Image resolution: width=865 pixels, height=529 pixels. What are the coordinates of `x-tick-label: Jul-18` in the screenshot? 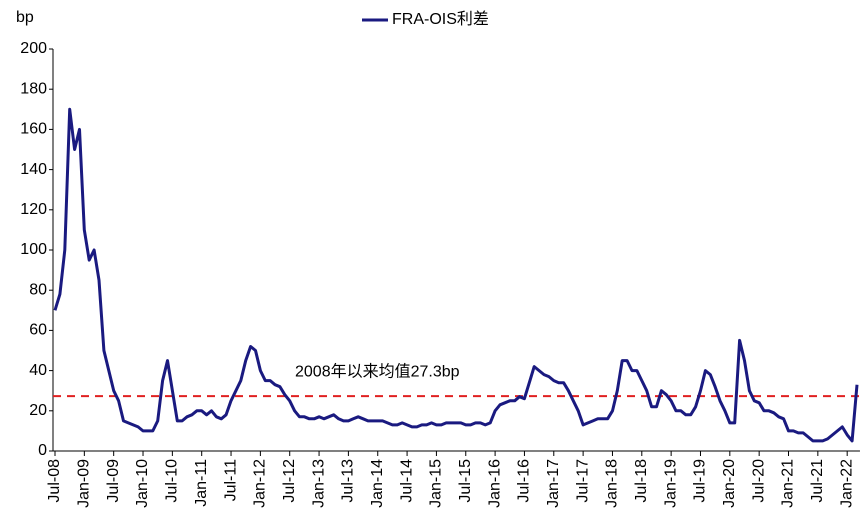 It's located at (641, 481).